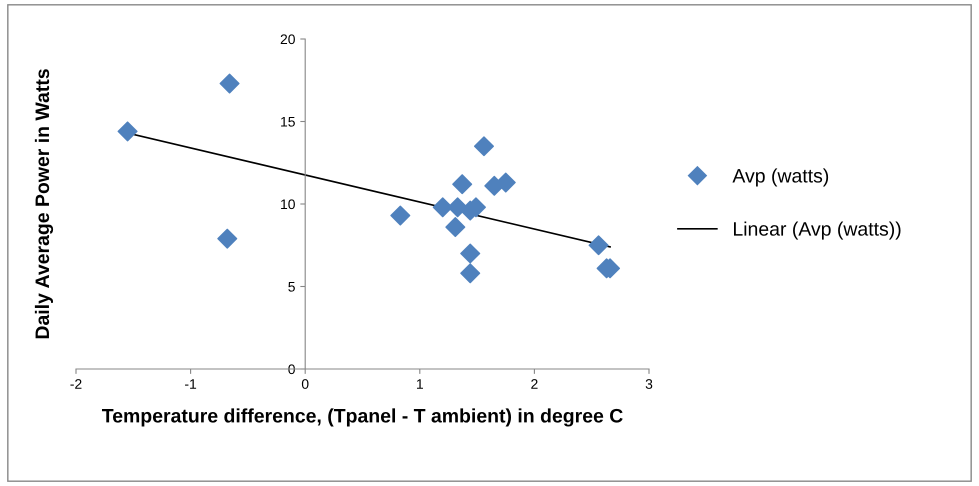  Describe the element at coordinates (288, 204) in the screenshot. I see `y-tick-label: 10` at that location.